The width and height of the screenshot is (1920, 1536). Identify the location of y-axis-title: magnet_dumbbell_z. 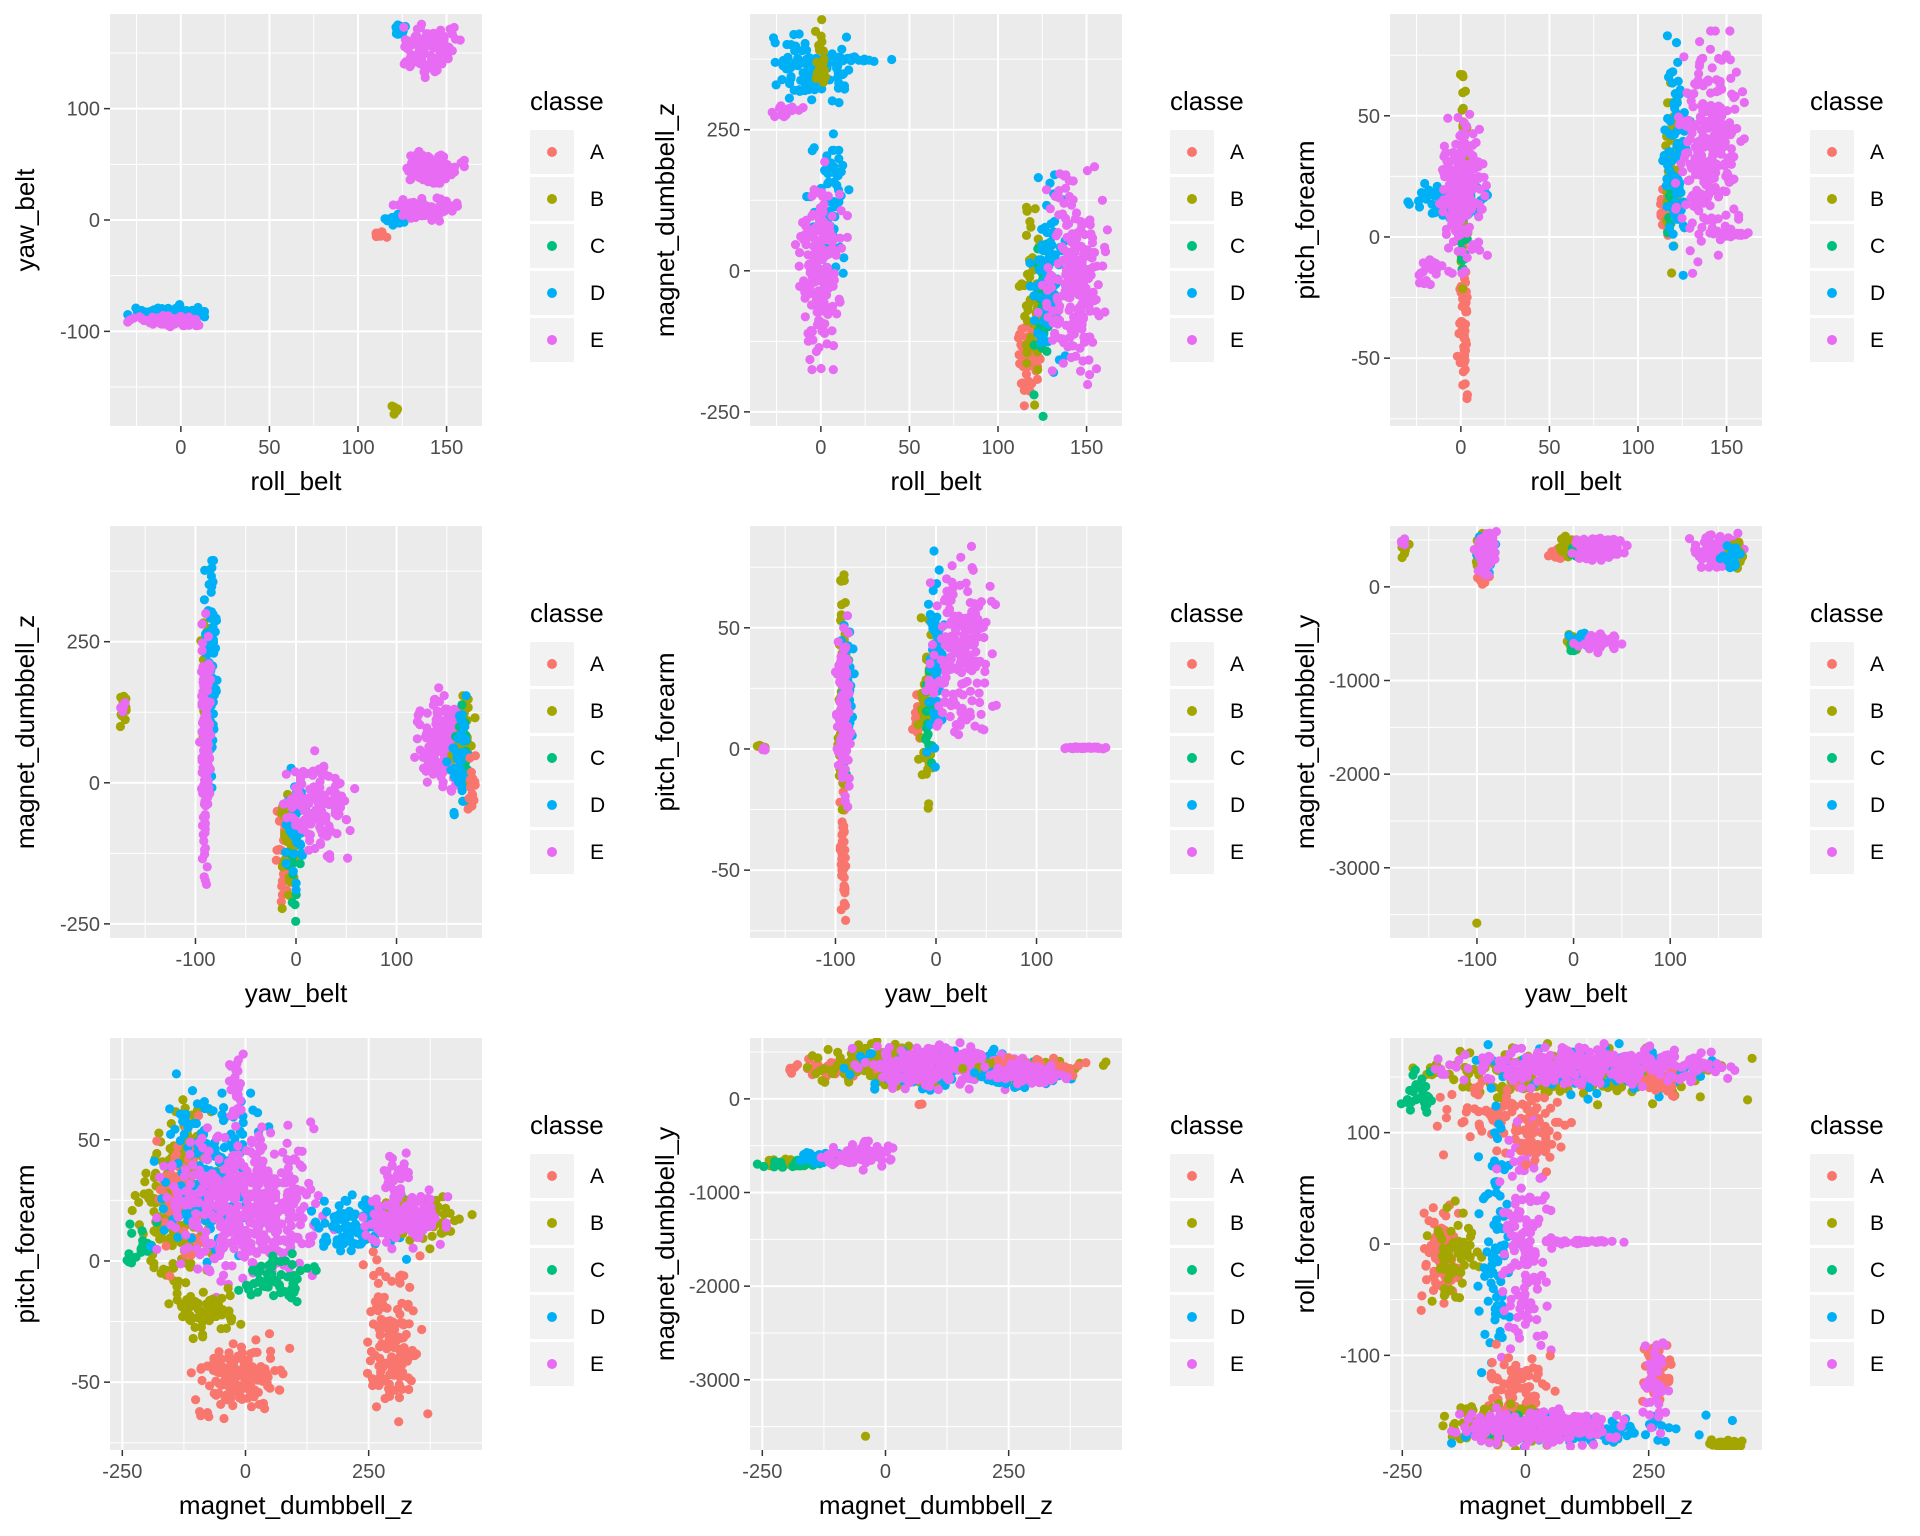
(25, 732).